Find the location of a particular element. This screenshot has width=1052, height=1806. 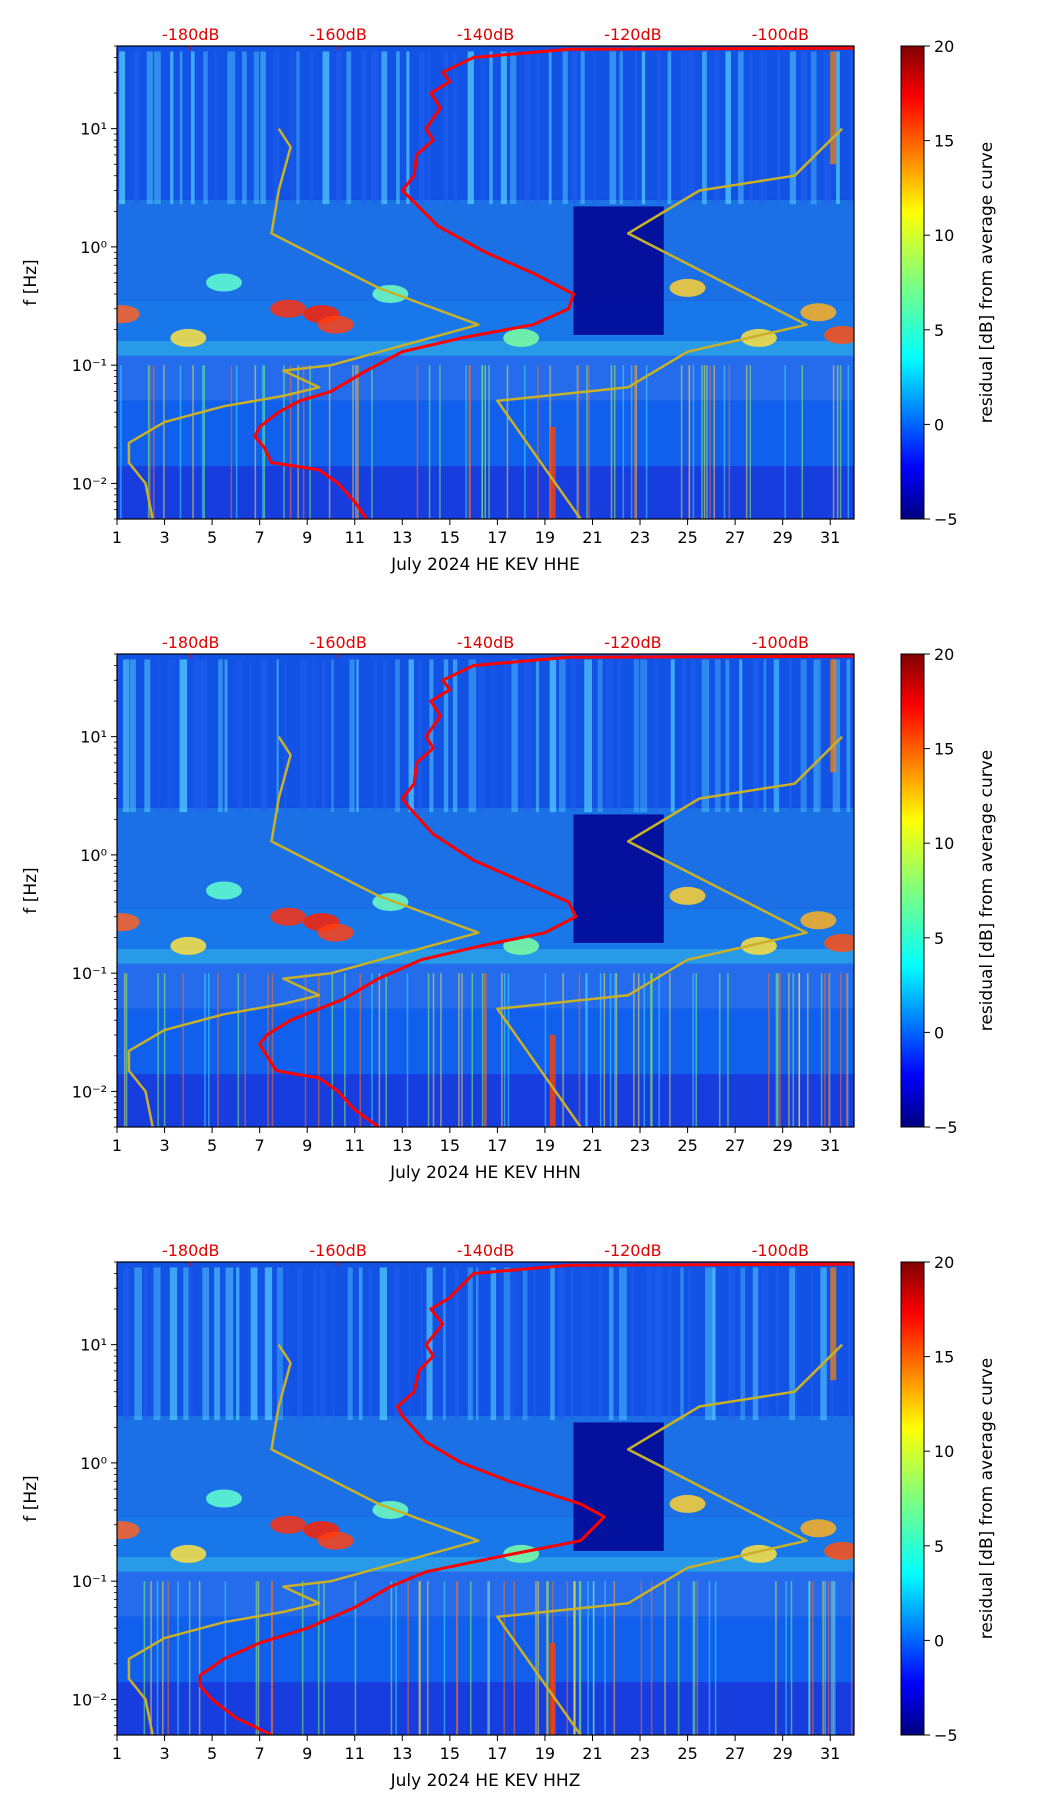

noise-curve is located at coordinates (556, 890).